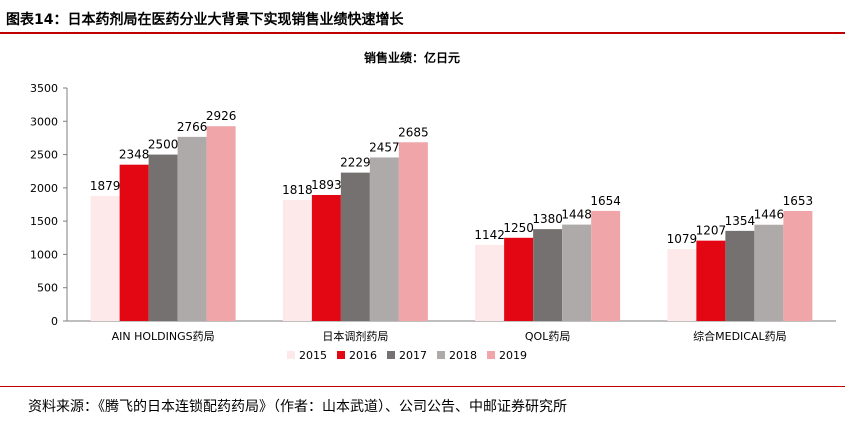 This screenshot has height=425, width=845. What do you see at coordinates (355, 336) in the screenshot?
I see `x-category-label: 日本调剂药局` at bounding box center [355, 336].